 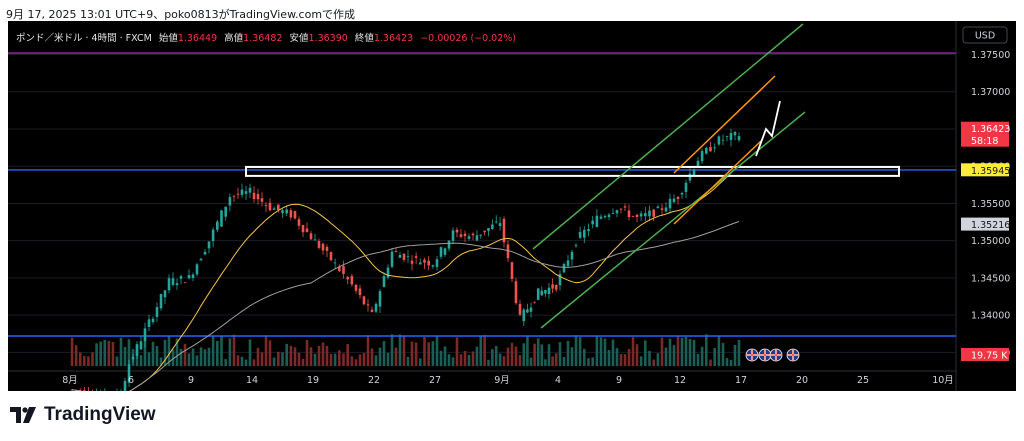 What do you see at coordinates (768, 128) in the screenshot?
I see `projection-path` at bounding box center [768, 128].